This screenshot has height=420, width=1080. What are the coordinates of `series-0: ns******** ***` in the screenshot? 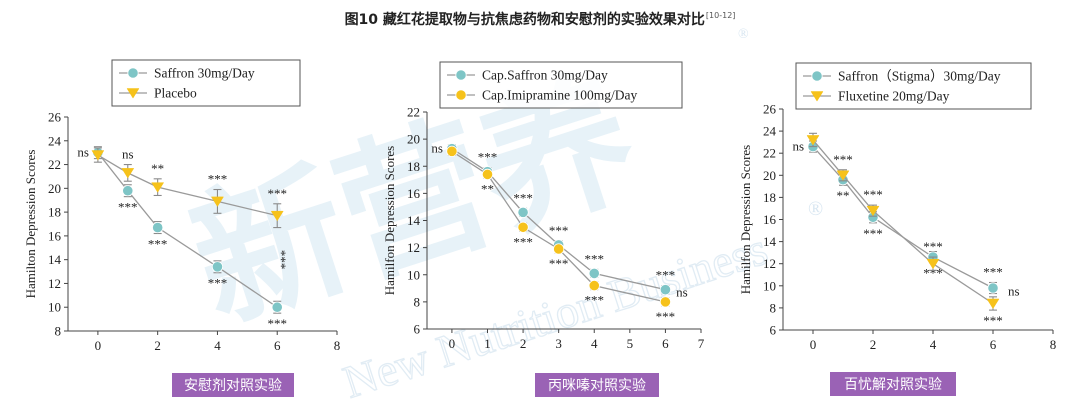 It's located at (897, 217).